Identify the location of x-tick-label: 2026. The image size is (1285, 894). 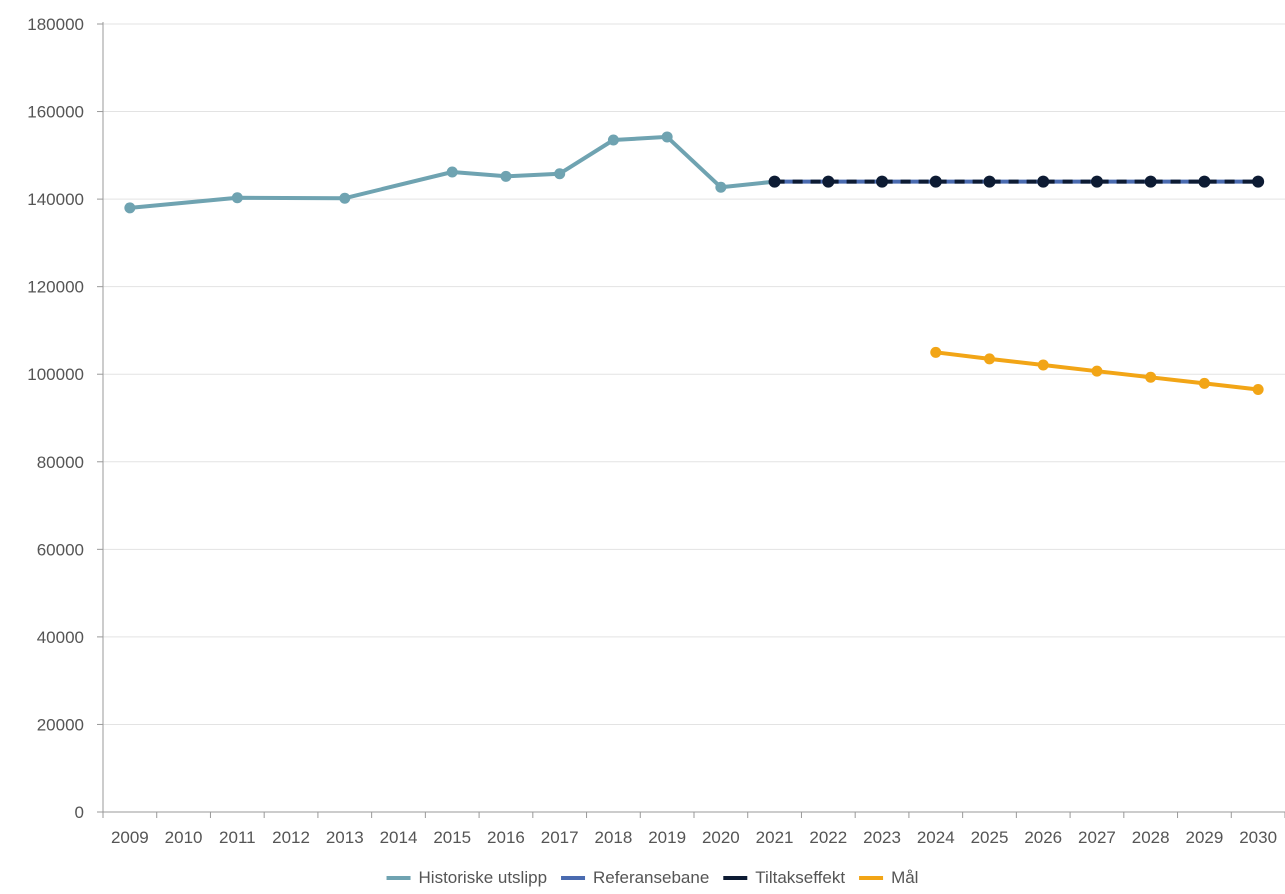
(1043, 837).